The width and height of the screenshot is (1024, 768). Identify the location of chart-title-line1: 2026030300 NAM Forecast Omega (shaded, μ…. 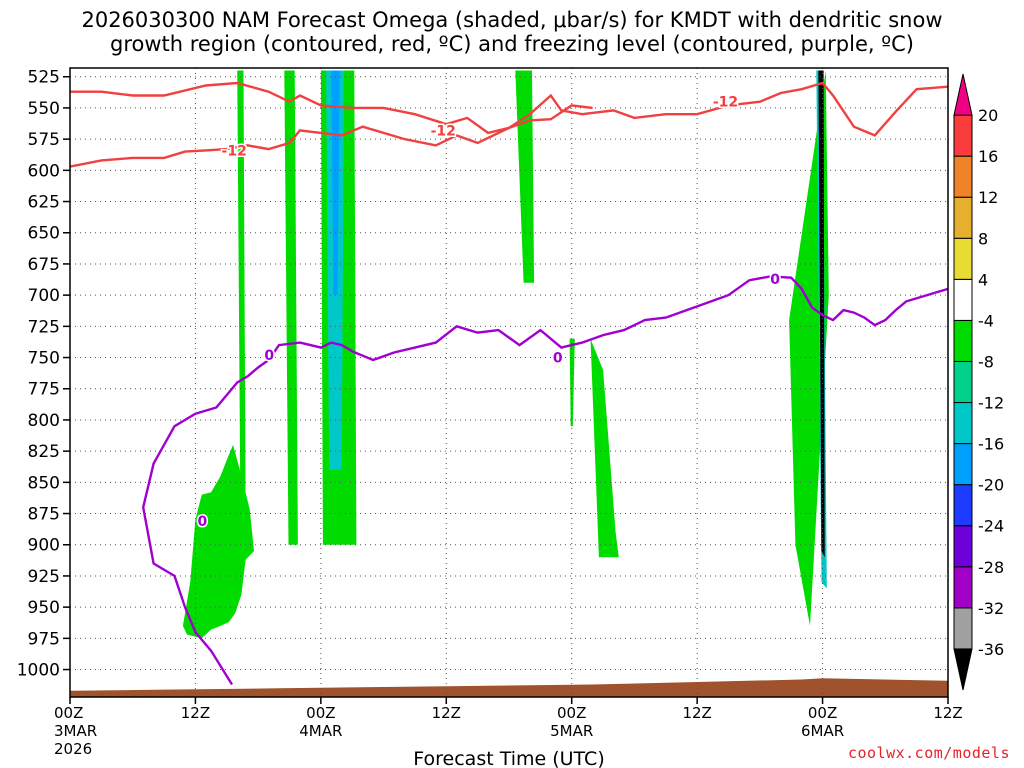
(512, 20).